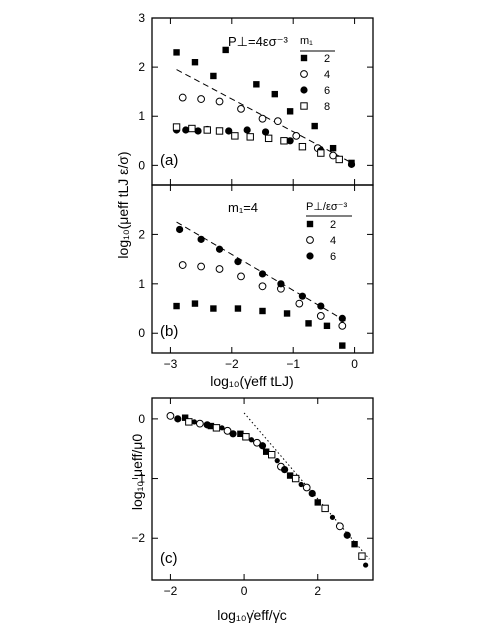 This screenshot has height=634, width=491. Describe the element at coordinates (293, 364) in the screenshot. I see `x-tick-label: −1` at that location.